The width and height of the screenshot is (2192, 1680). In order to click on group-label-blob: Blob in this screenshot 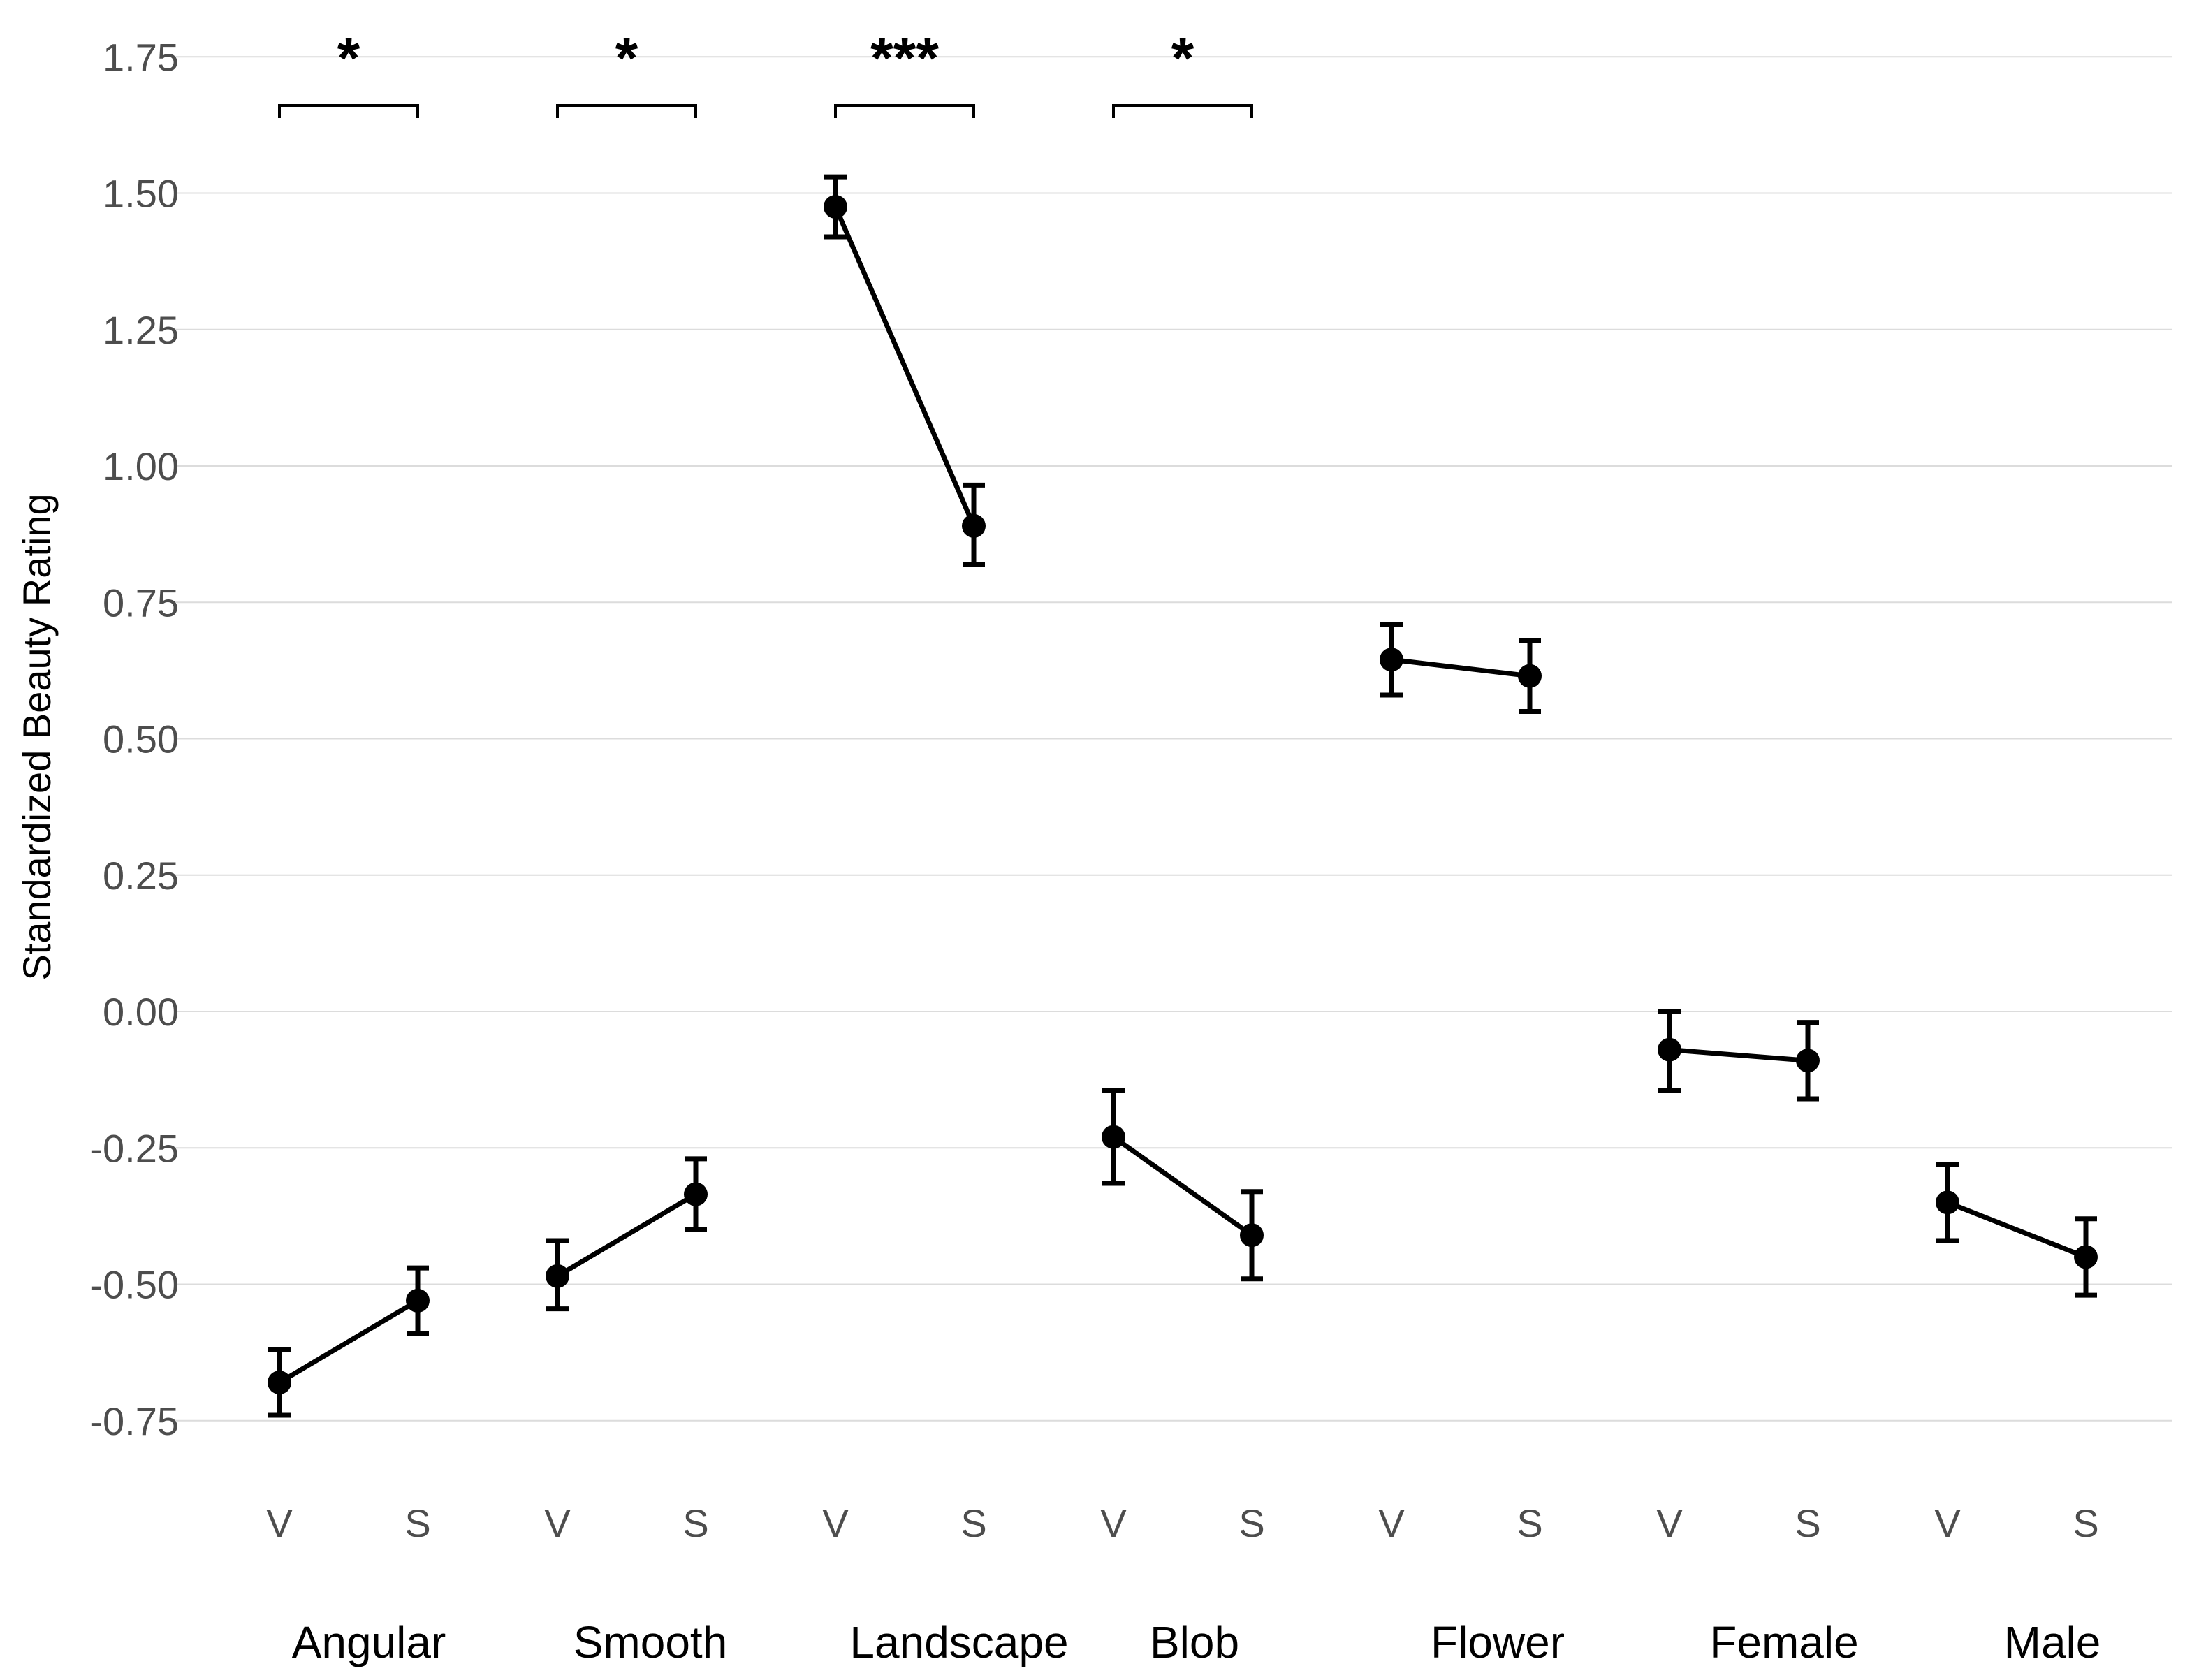, I will do `click(1194, 1642)`.